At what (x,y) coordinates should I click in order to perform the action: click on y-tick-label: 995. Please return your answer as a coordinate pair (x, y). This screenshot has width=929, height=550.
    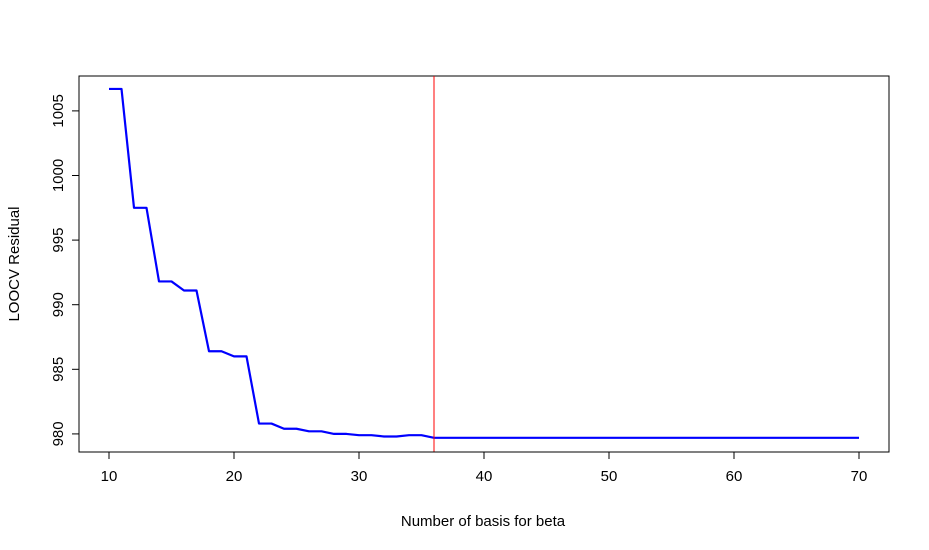
    Looking at the image, I should click on (58, 240).